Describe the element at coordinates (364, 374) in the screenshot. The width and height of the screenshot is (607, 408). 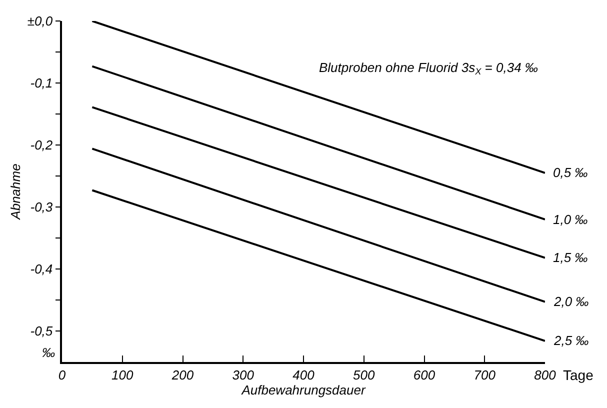
I see `x-tick-label: 500` at that location.